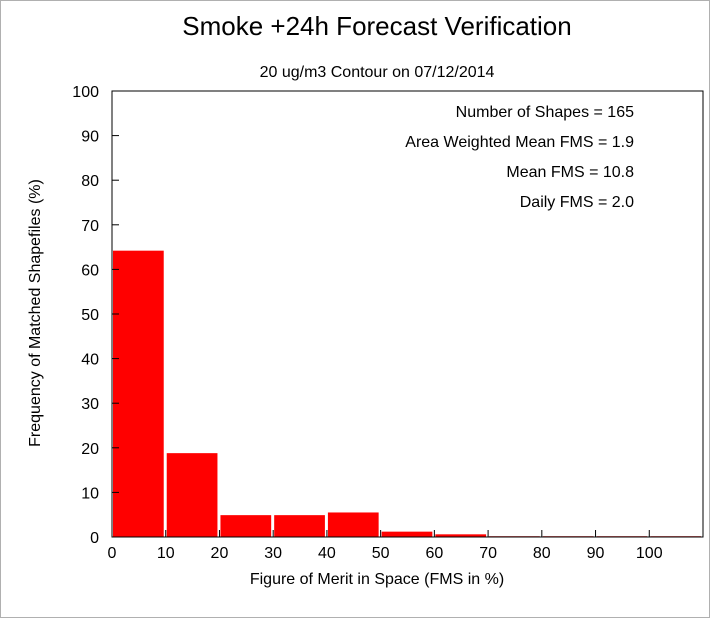  Describe the element at coordinates (90, 360) in the screenshot. I see `y-tick-label: 40` at that location.